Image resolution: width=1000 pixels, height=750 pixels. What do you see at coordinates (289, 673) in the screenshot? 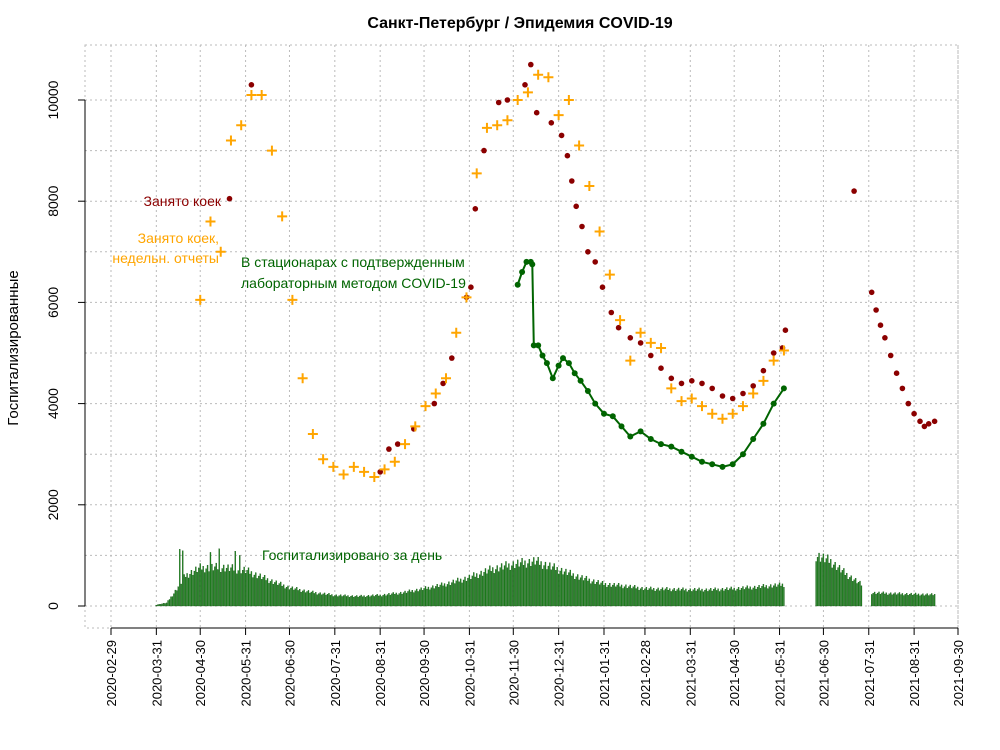
I see `x-tick-label: 2020-06-30` at bounding box center [289, 673].